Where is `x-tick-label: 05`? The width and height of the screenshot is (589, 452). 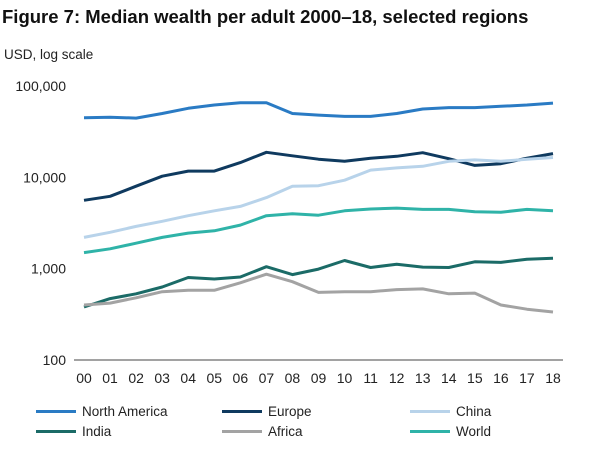
x-tick-label: 05 is located at coordinates (214, 378).